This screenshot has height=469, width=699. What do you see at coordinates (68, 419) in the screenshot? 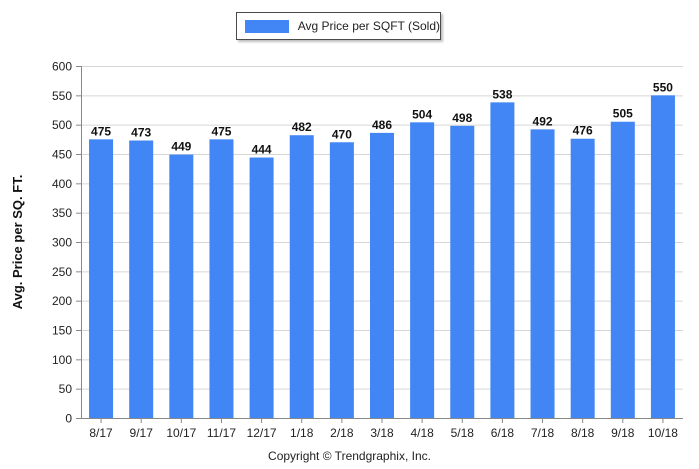
I see `y-tick-label: 0` at bounding box center [68, 419].